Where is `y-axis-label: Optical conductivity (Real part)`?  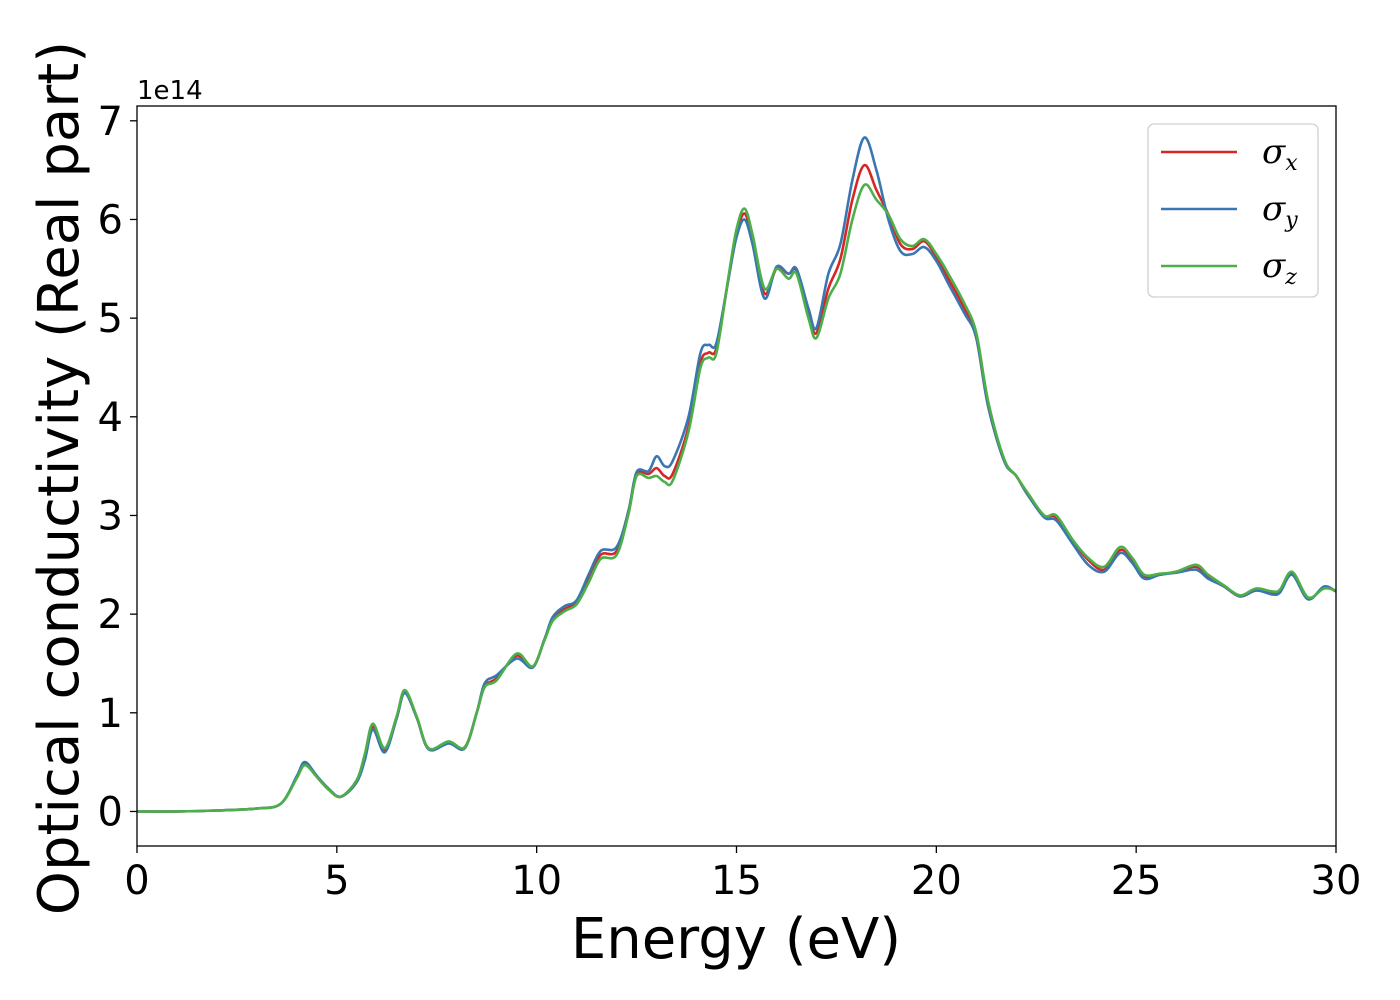
y-axis-label: Optical conductivity (Real part) is located at coordinates (59, 478).